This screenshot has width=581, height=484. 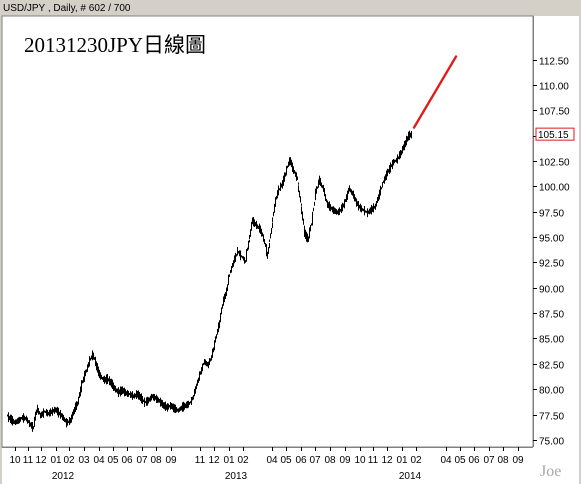 I want to click on y-tick-label: 80.00, so click(x=551, y=391).